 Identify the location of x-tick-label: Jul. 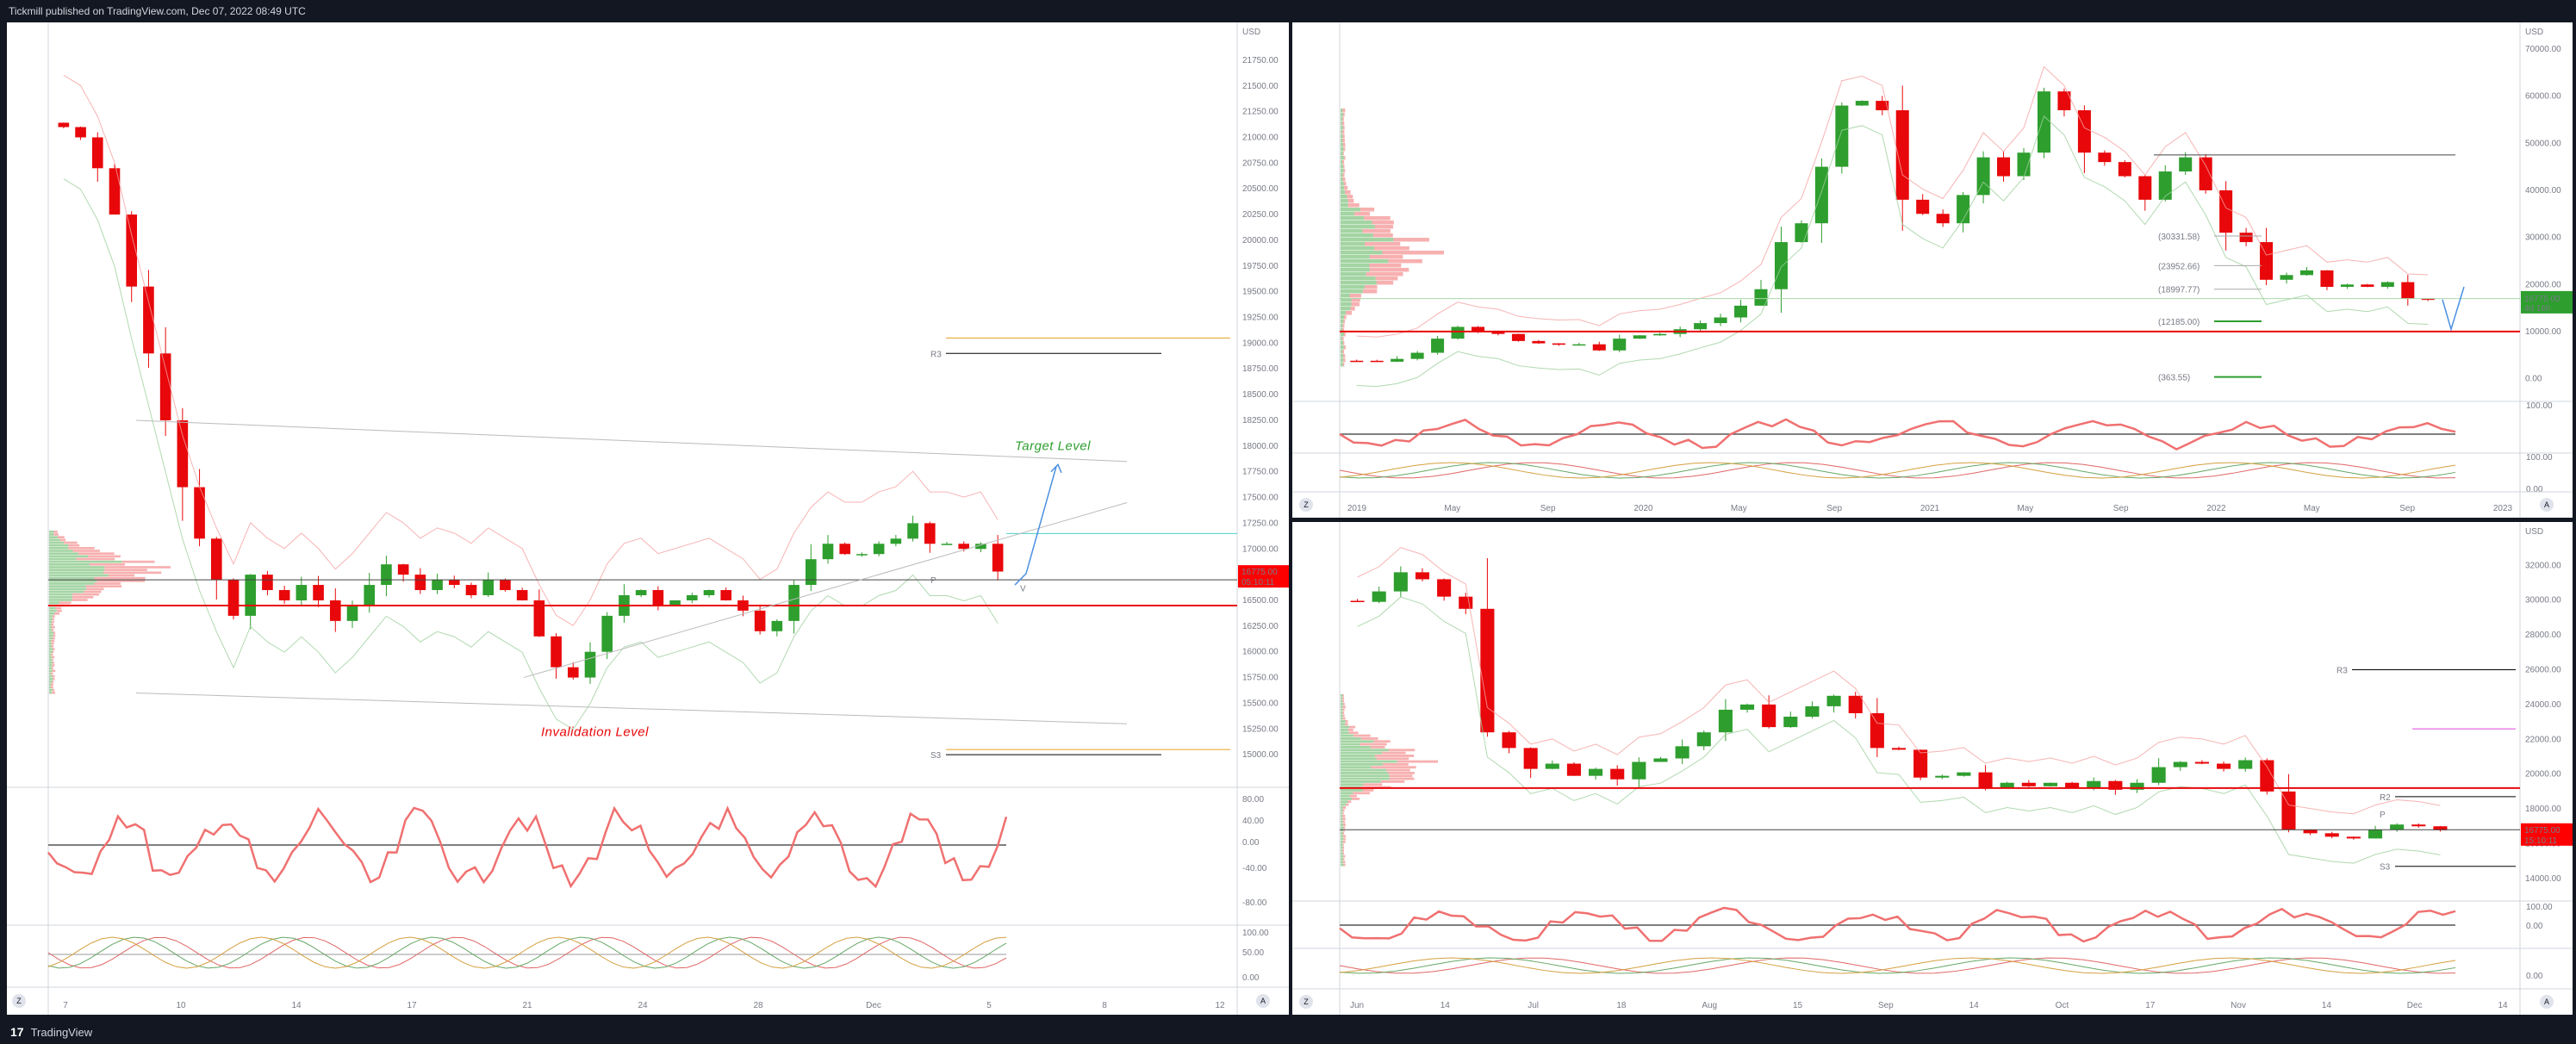
(1534, 1006).